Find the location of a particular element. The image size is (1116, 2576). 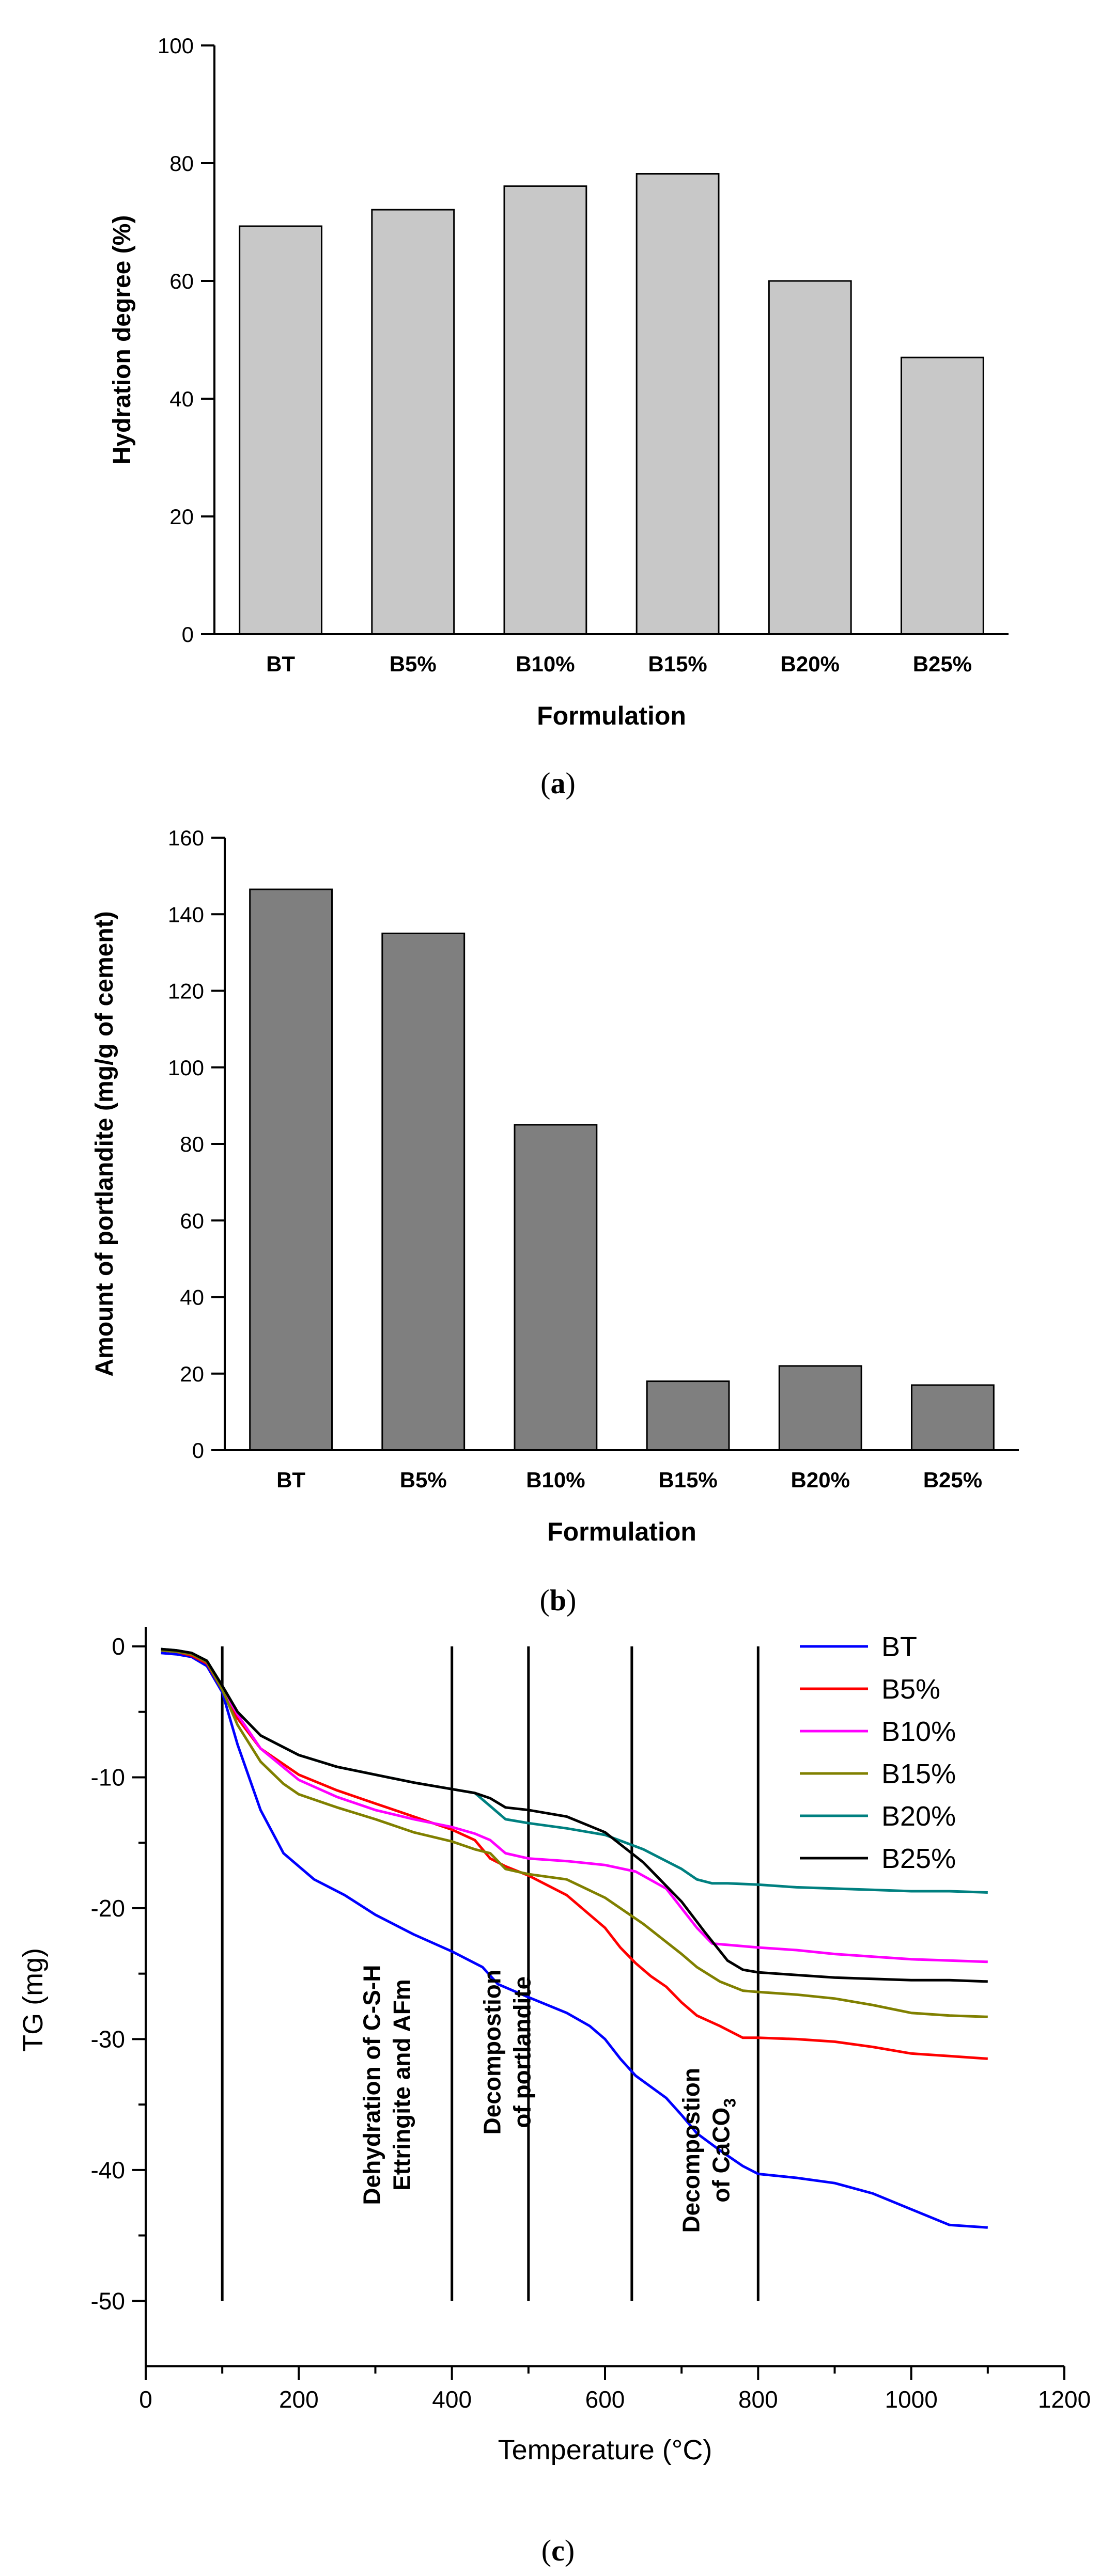

legend-label: B15% is located at coordinates (919, 1773).